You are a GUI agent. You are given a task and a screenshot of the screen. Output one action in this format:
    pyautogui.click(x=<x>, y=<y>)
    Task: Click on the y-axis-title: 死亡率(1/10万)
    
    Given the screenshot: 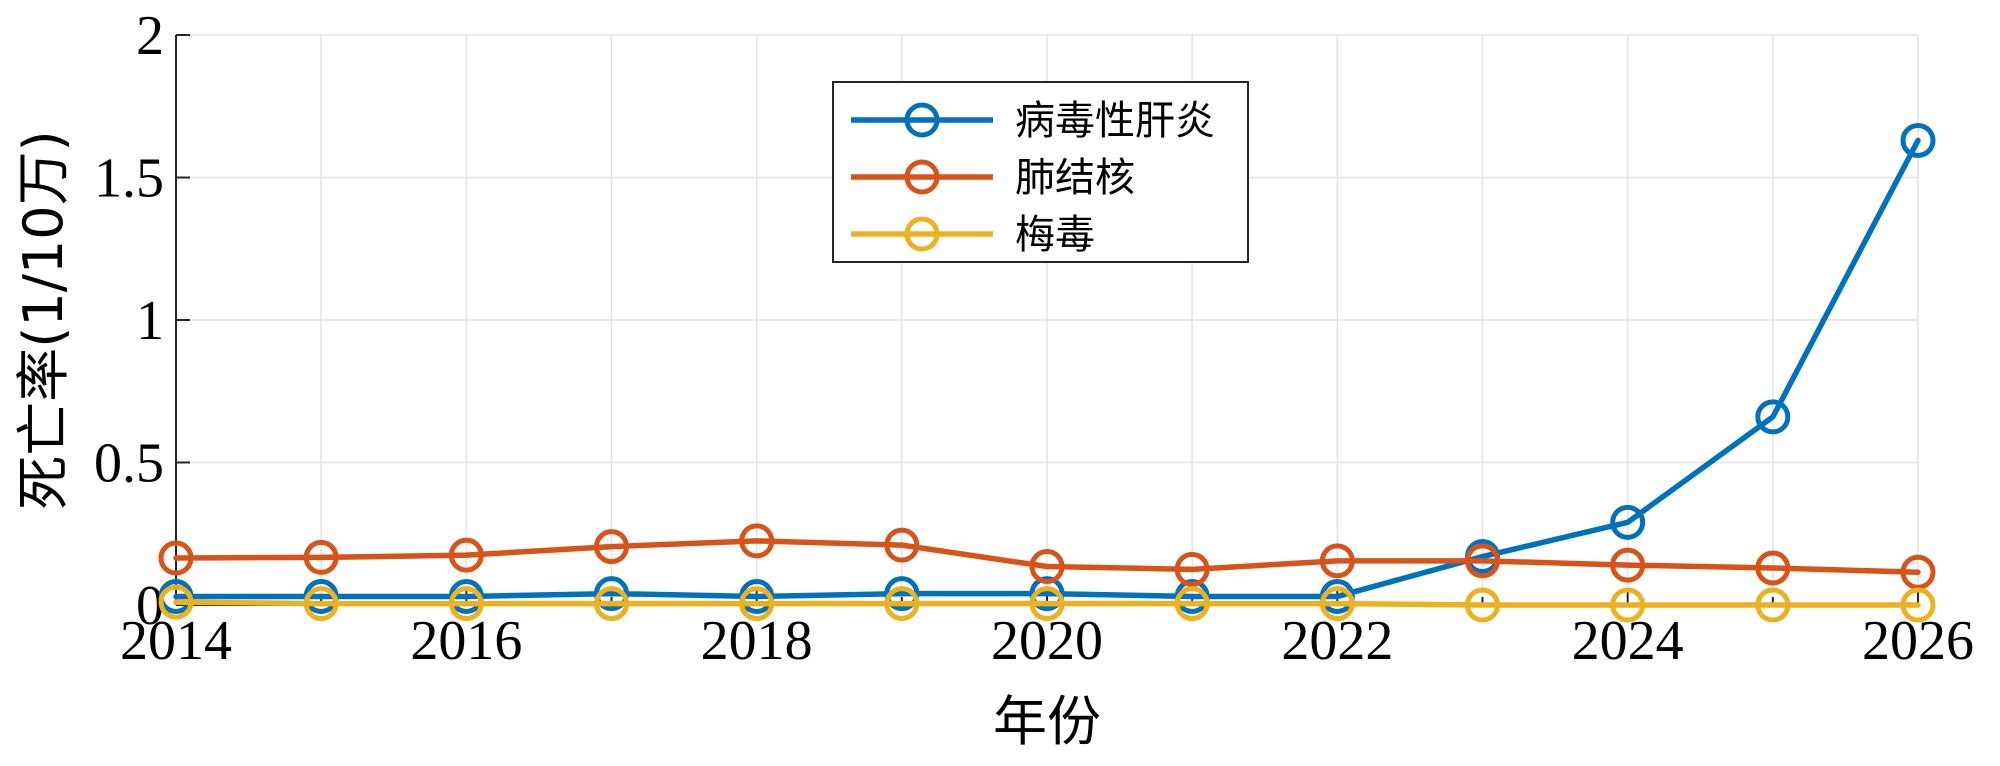 What is the action you would take?
    pyautogui.click(x=43, y=319)
    